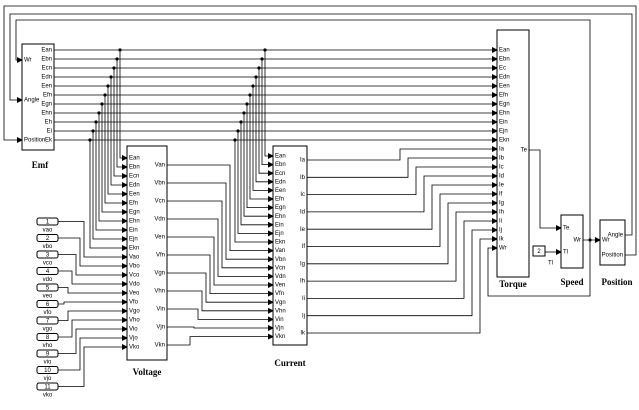  Describe the element at coordinates (502, 69) in the screenshot. I see `input-port-label: Ec` at that location.